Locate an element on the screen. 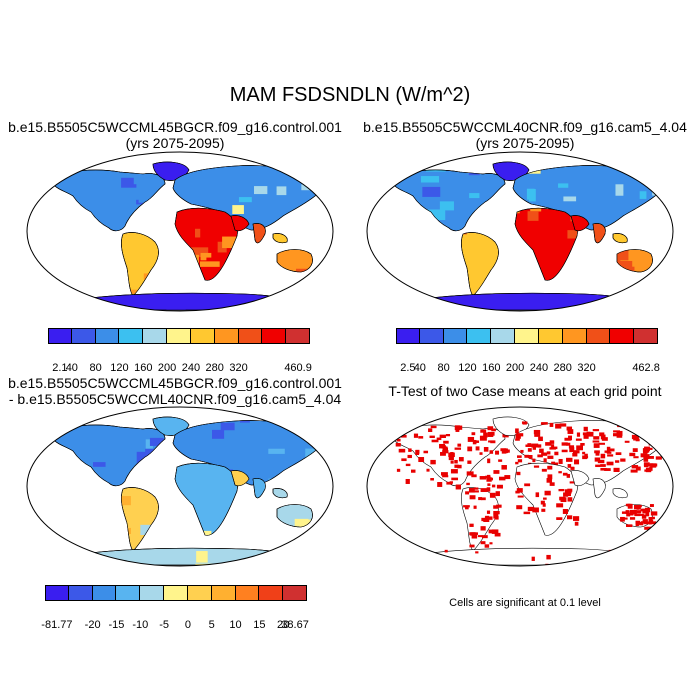  figure-title: MAM FSDSNDLN (W/m^2) is located at coordinates (350, 95).